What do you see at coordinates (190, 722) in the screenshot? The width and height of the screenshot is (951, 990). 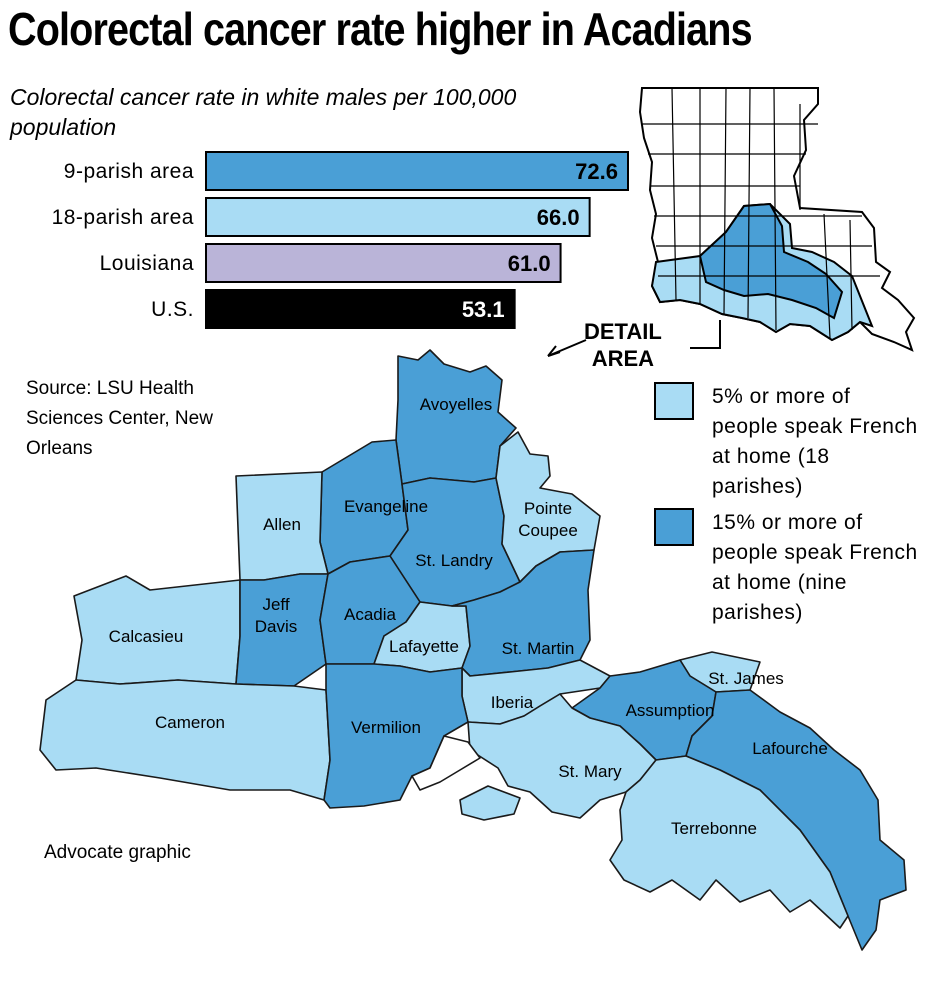 I see `parish-label: Cameron` at bounding box center [190, 722].